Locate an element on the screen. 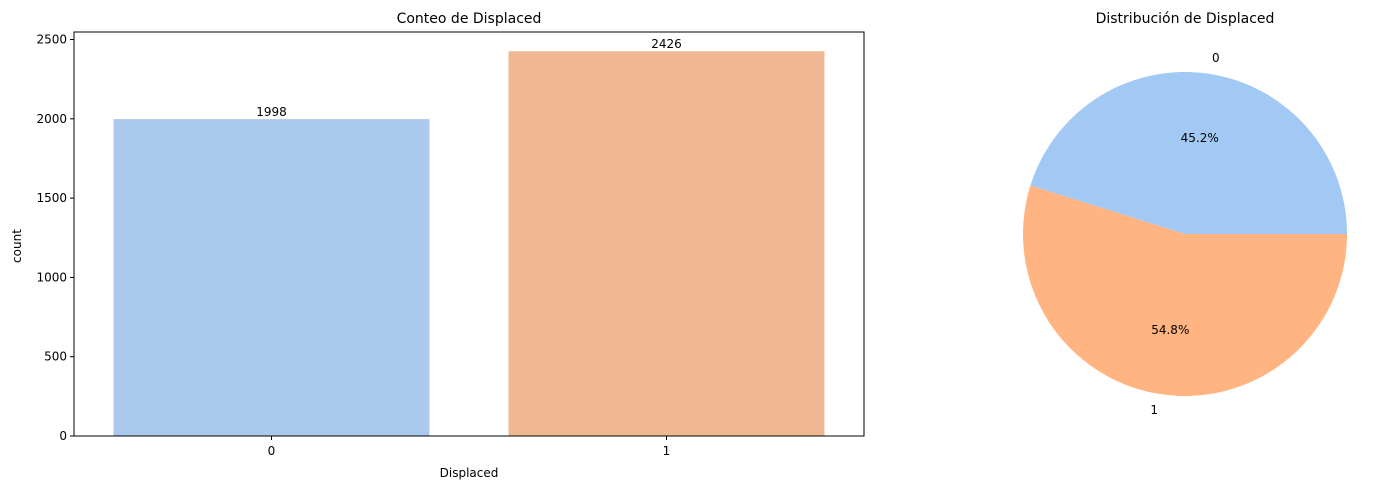 The image size is (1396, 490). pie-category-label-0: 0 is located at coordinates (1216, 58).